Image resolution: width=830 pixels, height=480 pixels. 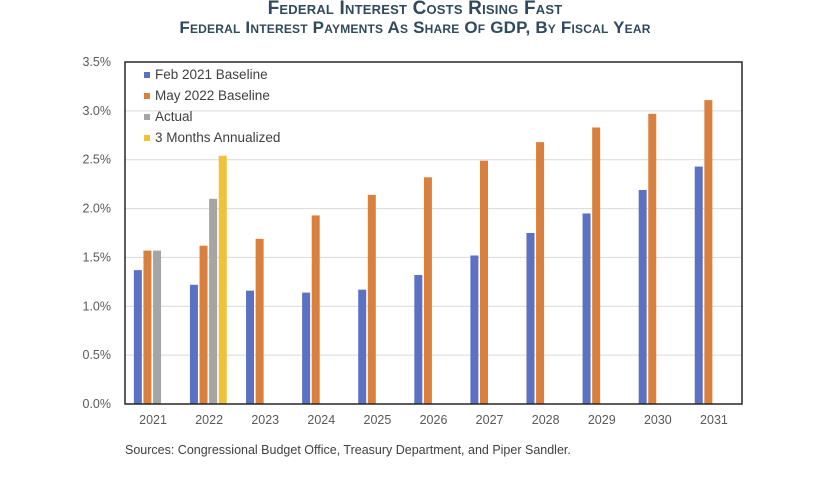 I want to click on y-tick-label: 0.5%, so click(x=97, y=355).